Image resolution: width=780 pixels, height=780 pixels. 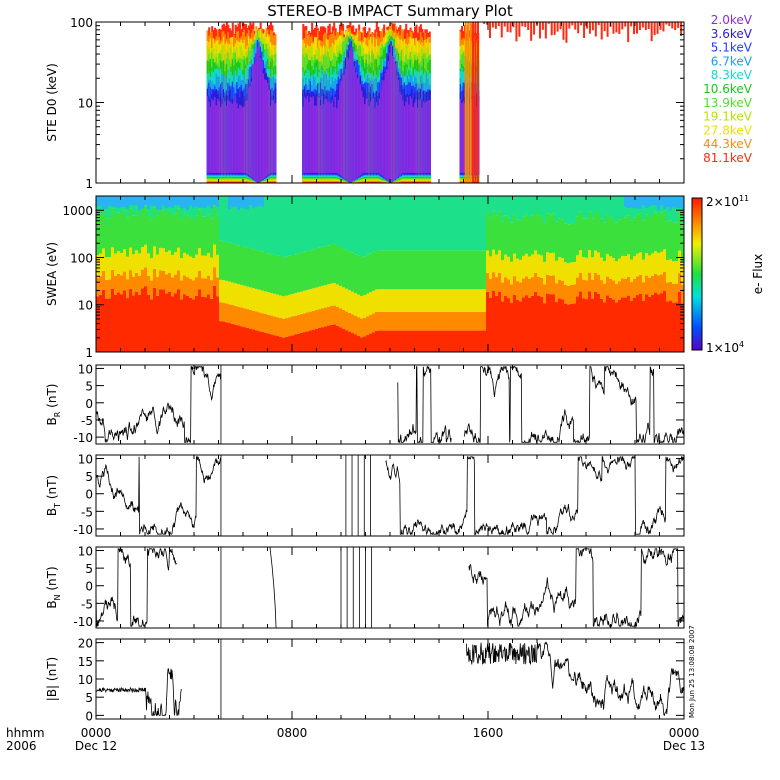 What do you see at coordinates (53, 405) in the screenshot?
I see `br-ylabel: BR (nT)` at bounding box center [53, 405].